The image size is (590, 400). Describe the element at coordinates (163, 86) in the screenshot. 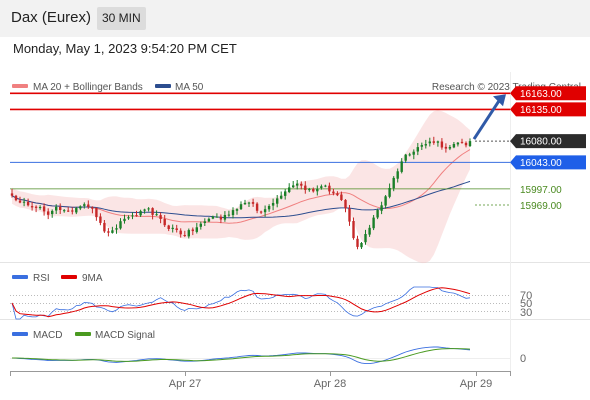

I see `legend-ma50-swatch` at that location.